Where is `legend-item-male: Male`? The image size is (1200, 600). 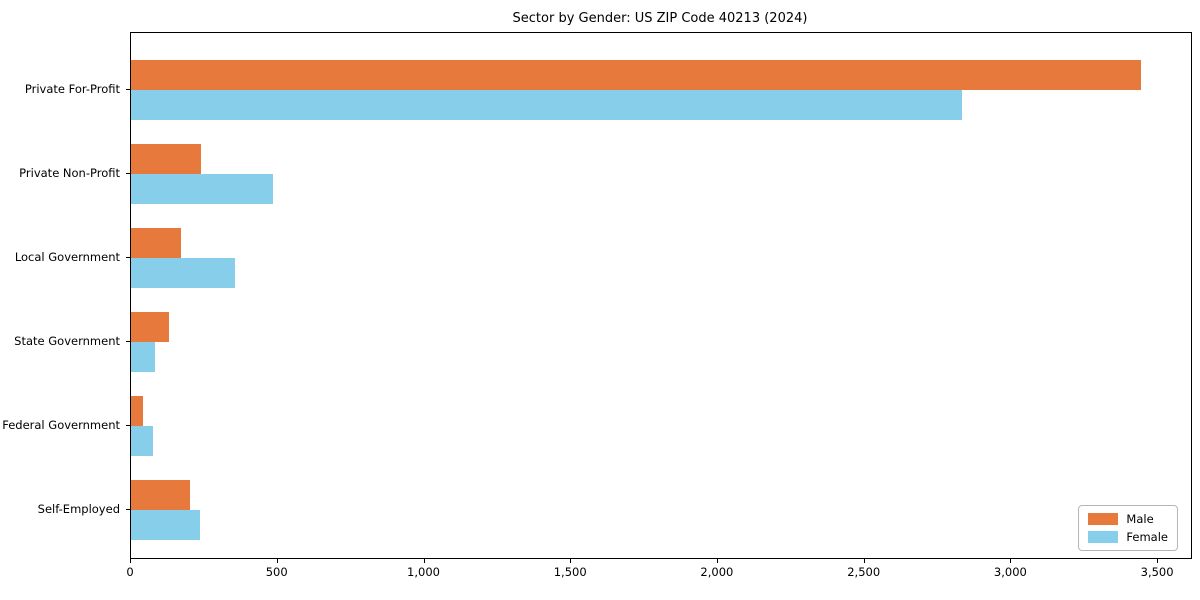
legend-item-male: Male is located at coordinates (1128, 519).